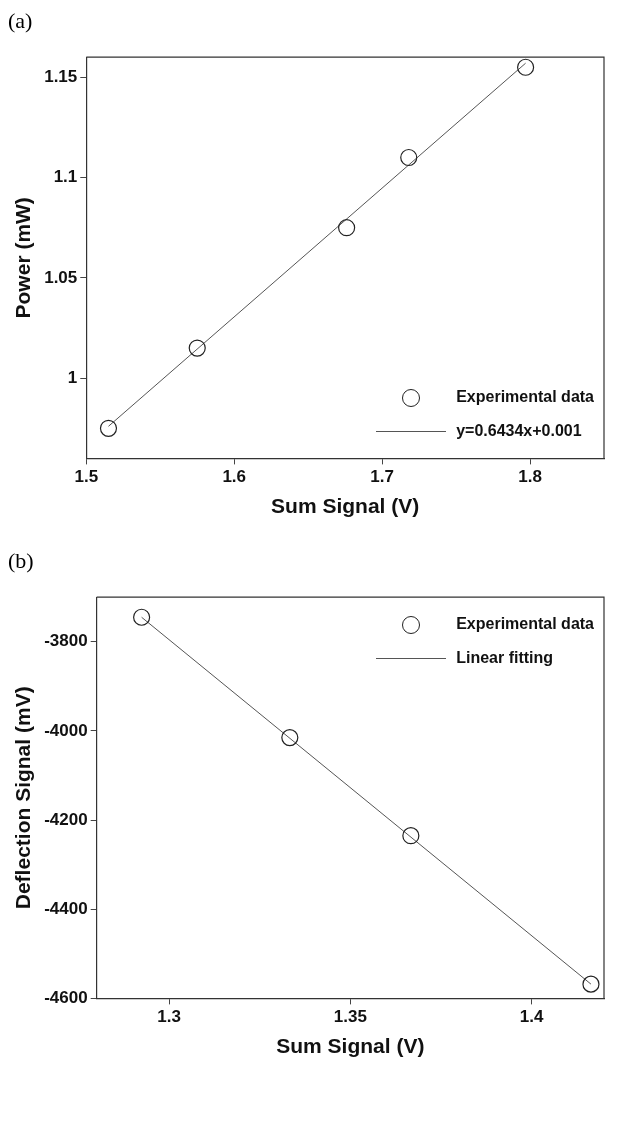 The height and width of the screenshot is (1137, 637). I want to click on x-tick-label: 1.4, so click(531, 1017).